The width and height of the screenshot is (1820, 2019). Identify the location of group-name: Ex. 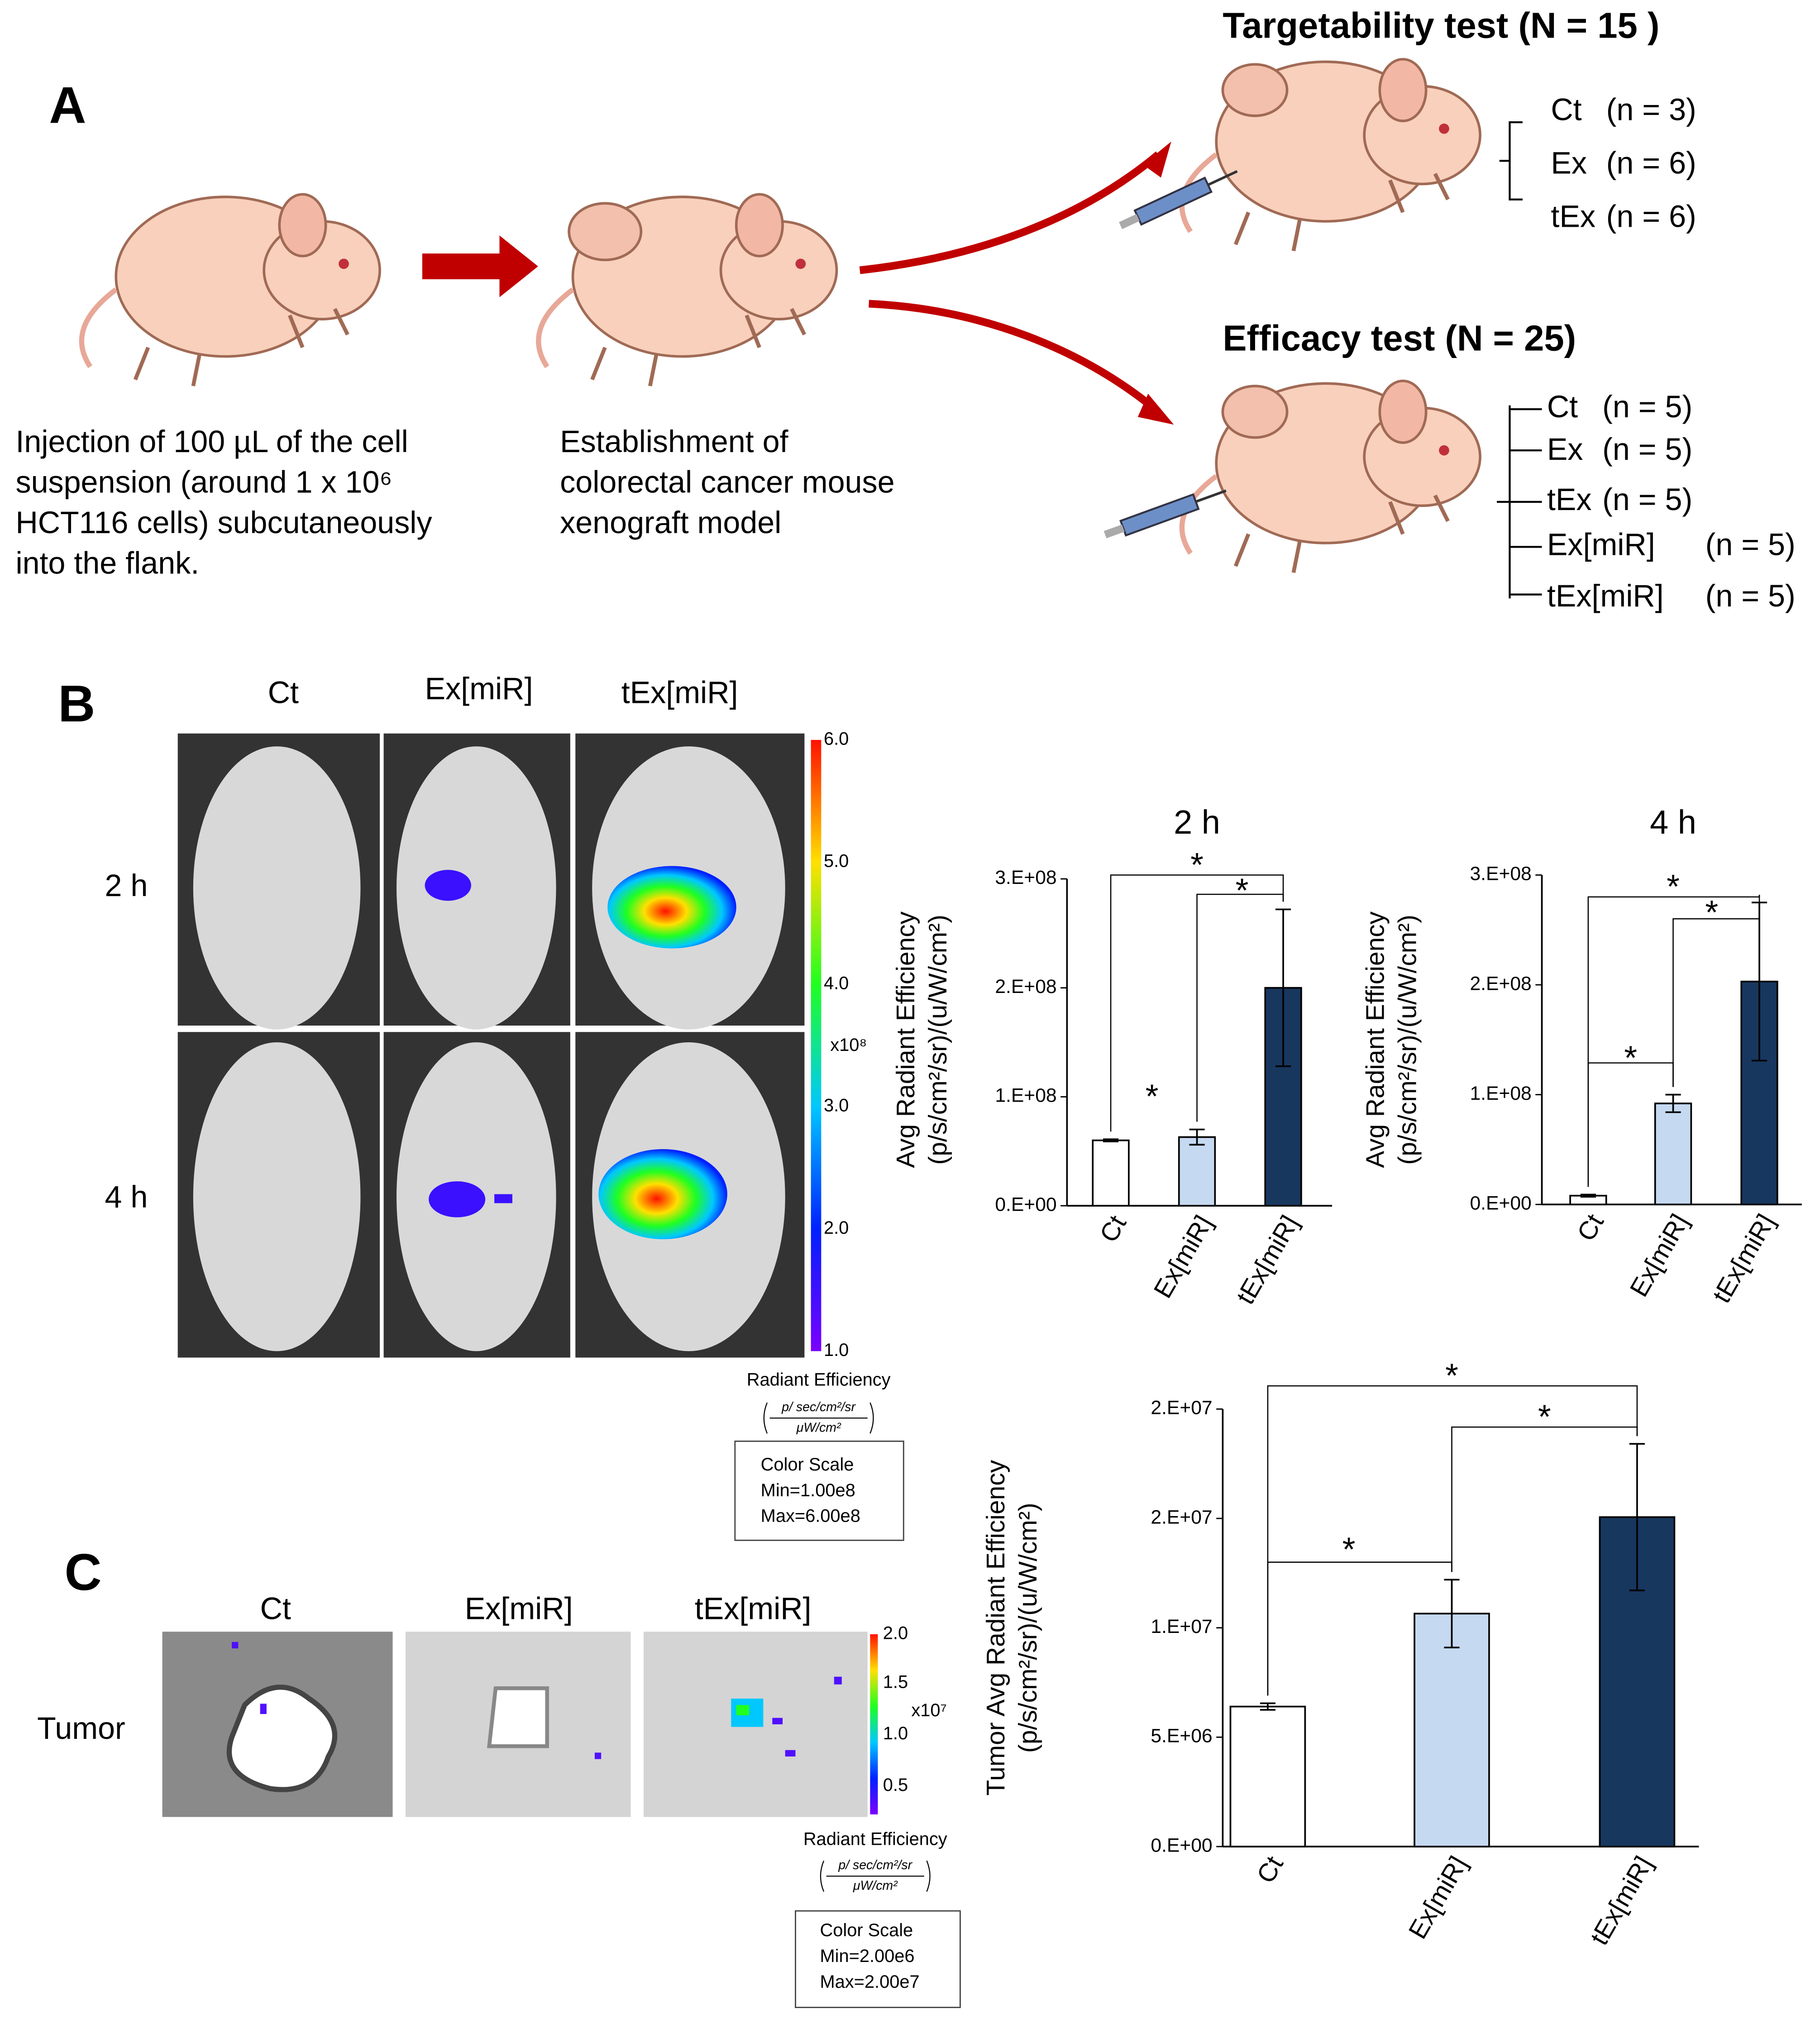
(1569, 163).